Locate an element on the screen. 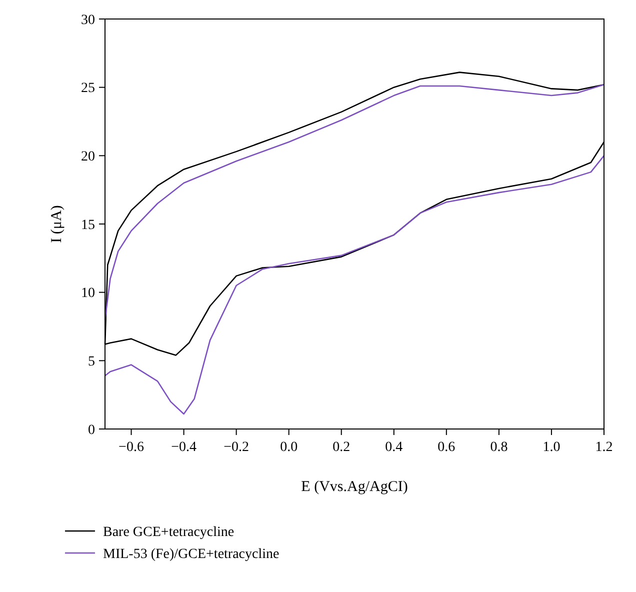 This screenshot has height=592, width=636. y-axis-title: I (μA) is located at coordinates (57, 224).